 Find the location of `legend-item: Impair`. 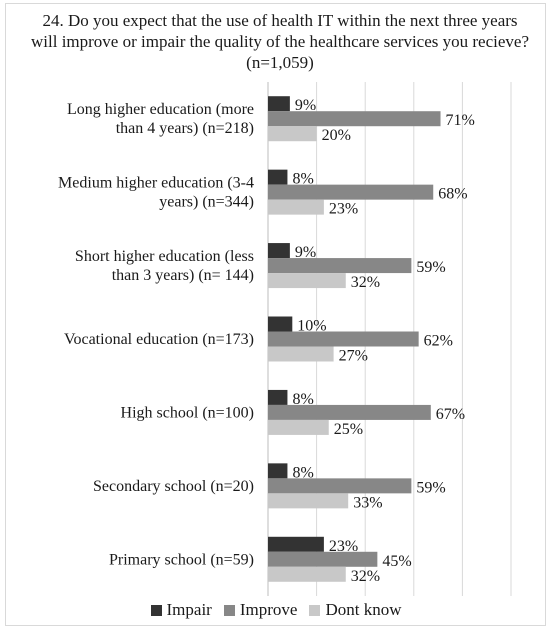

legend-item: Impair is located at coordinates (181, 610).